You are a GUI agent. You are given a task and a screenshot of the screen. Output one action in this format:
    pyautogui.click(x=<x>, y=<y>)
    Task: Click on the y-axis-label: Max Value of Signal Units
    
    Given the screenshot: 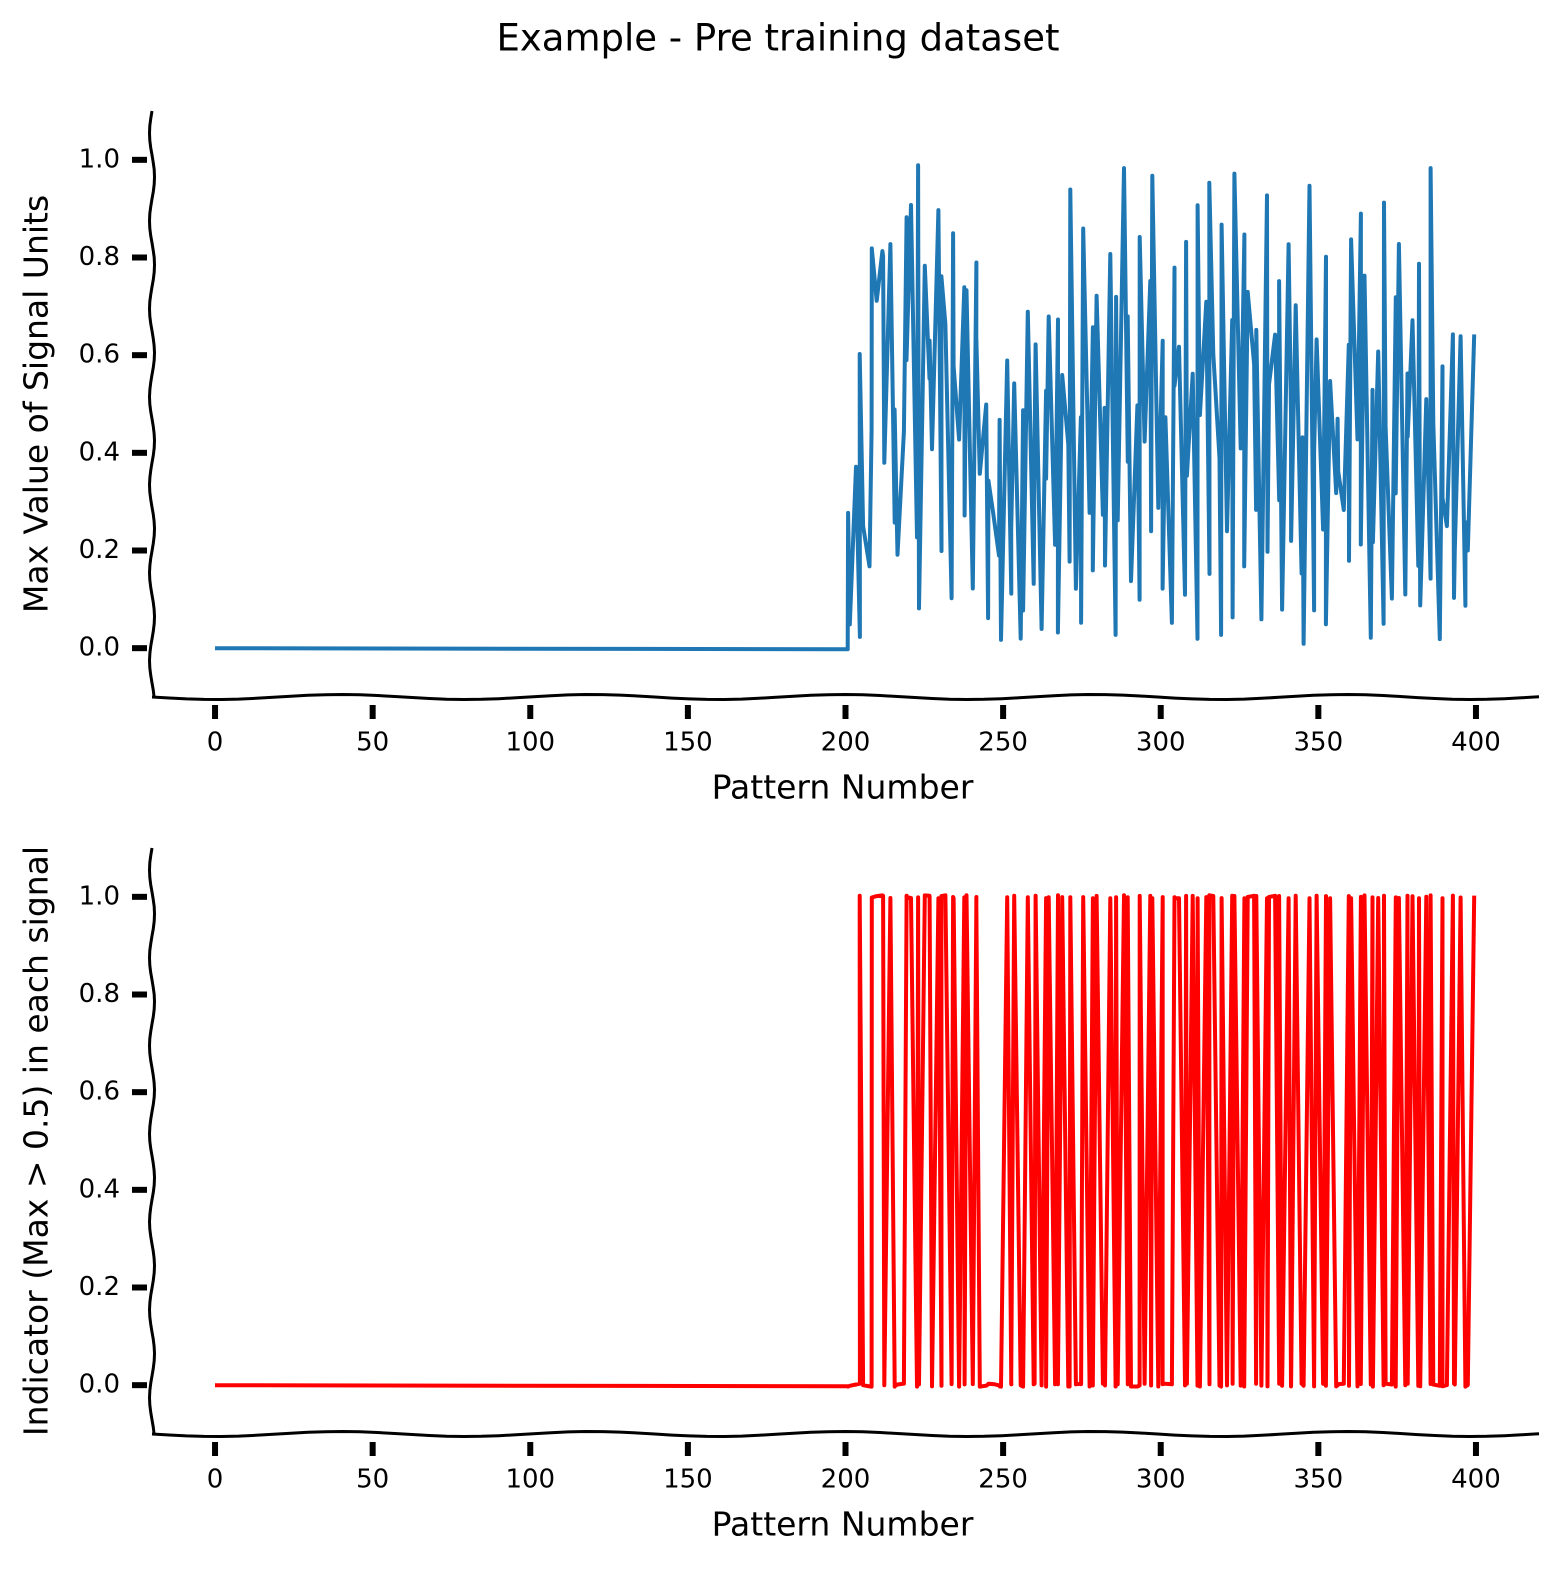 What is the action you would take?
    pyautogui.click(x=36, y=404)
    